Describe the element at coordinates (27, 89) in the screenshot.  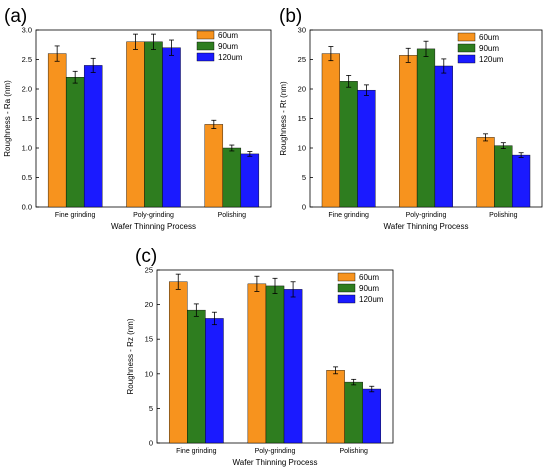
I see `y-tick-label: 2.0` at that location.